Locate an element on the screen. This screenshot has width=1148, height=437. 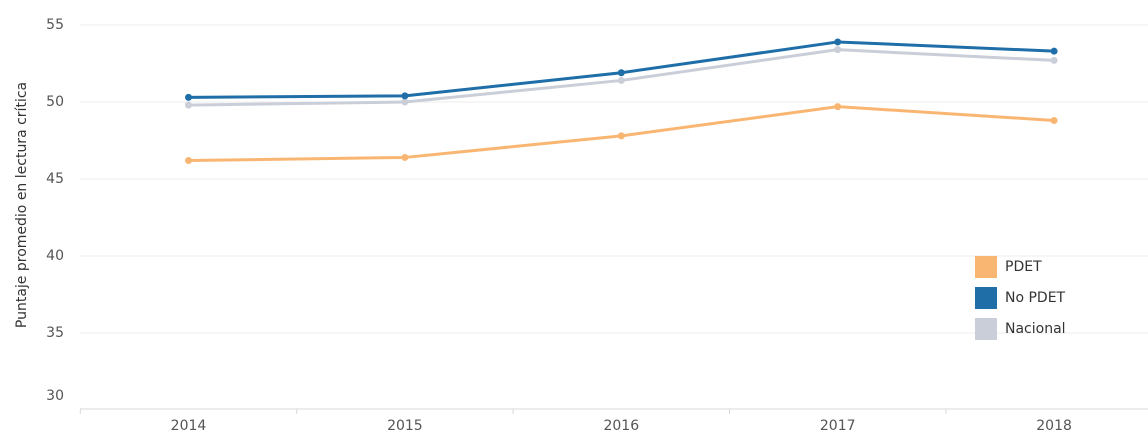
y-tick-label: 30 is located at coordinates (55, 396).